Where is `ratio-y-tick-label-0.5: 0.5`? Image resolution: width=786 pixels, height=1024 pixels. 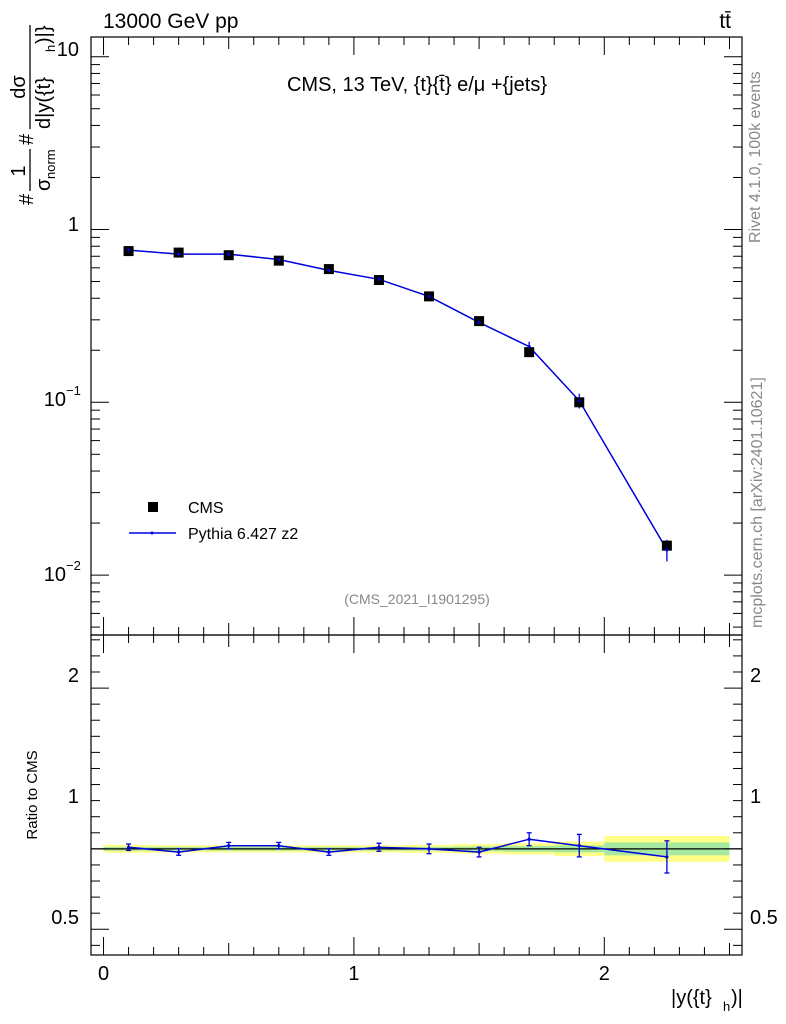
ratio-y-tick-label-0.5: 0.5 is located at coordinates (65, 918).